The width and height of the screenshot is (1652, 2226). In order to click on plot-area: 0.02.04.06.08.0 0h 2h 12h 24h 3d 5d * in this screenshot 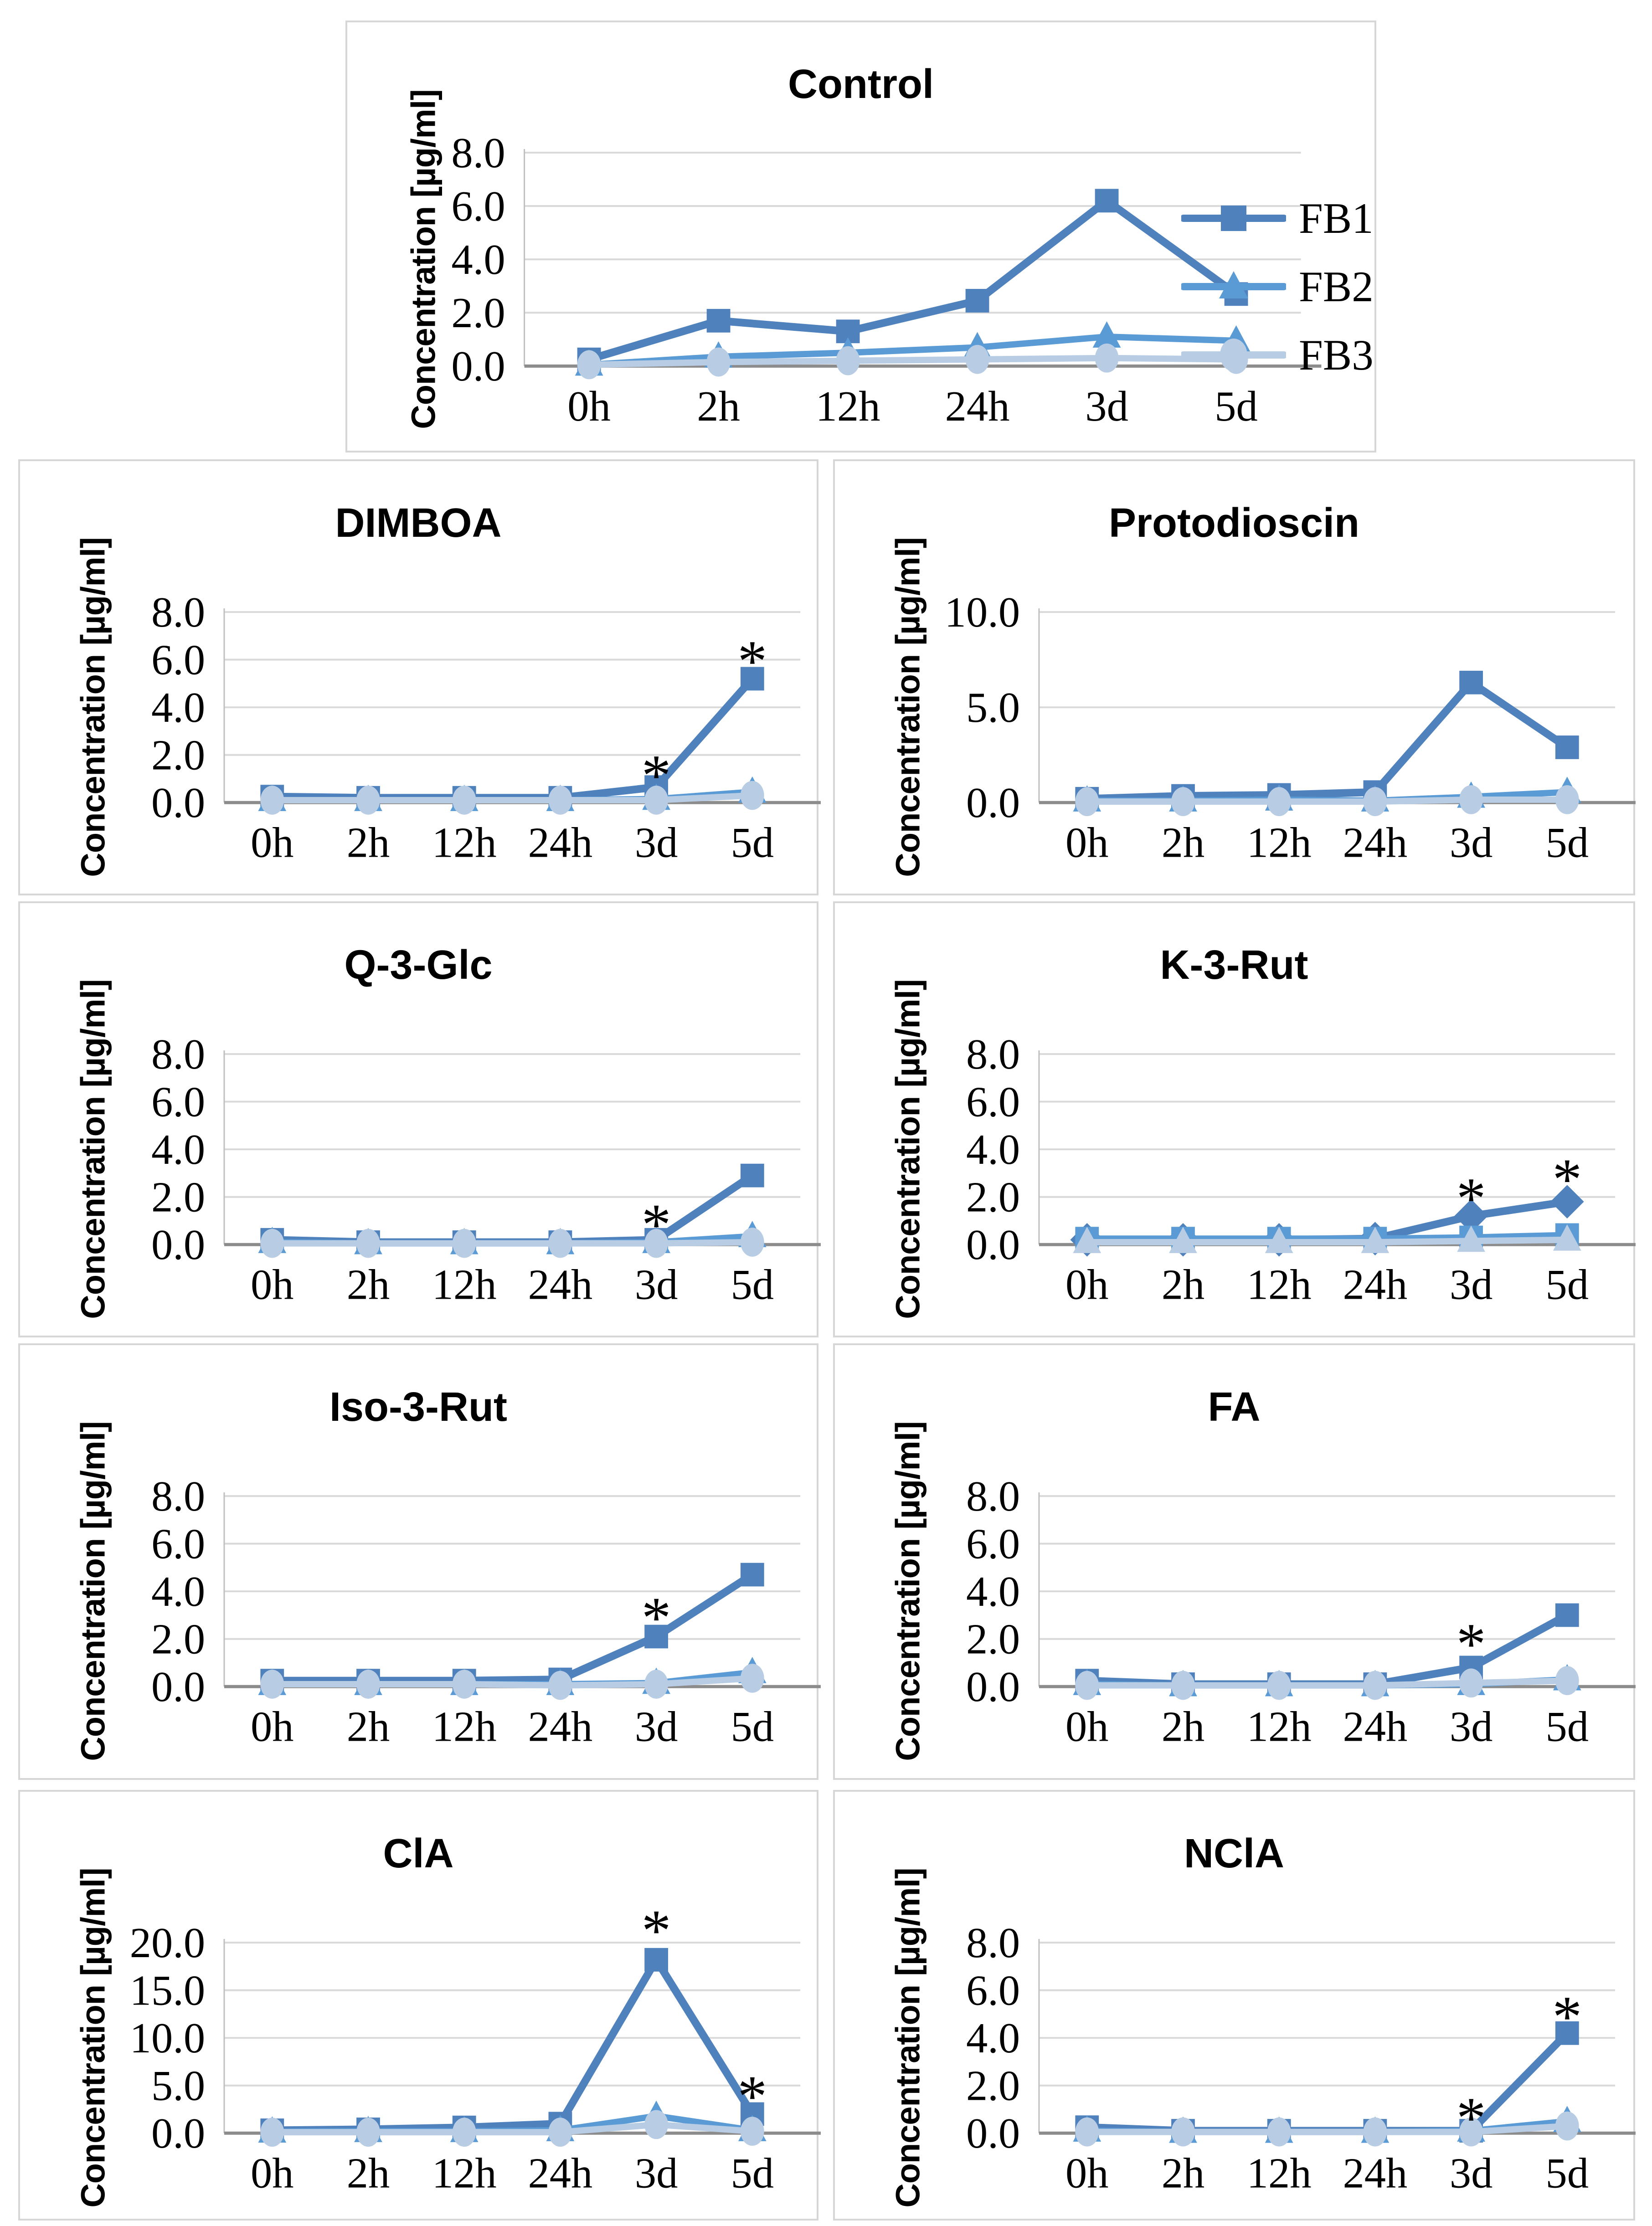, I will do `click(486, 1612)`.